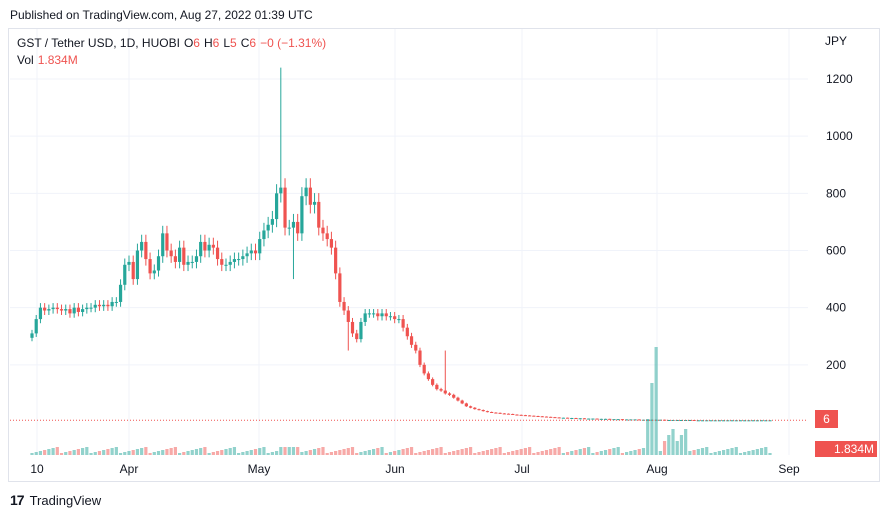 The width and height of the screenshot is (891, 518). I want to click on legend-open-label: O, so click(188, 43).